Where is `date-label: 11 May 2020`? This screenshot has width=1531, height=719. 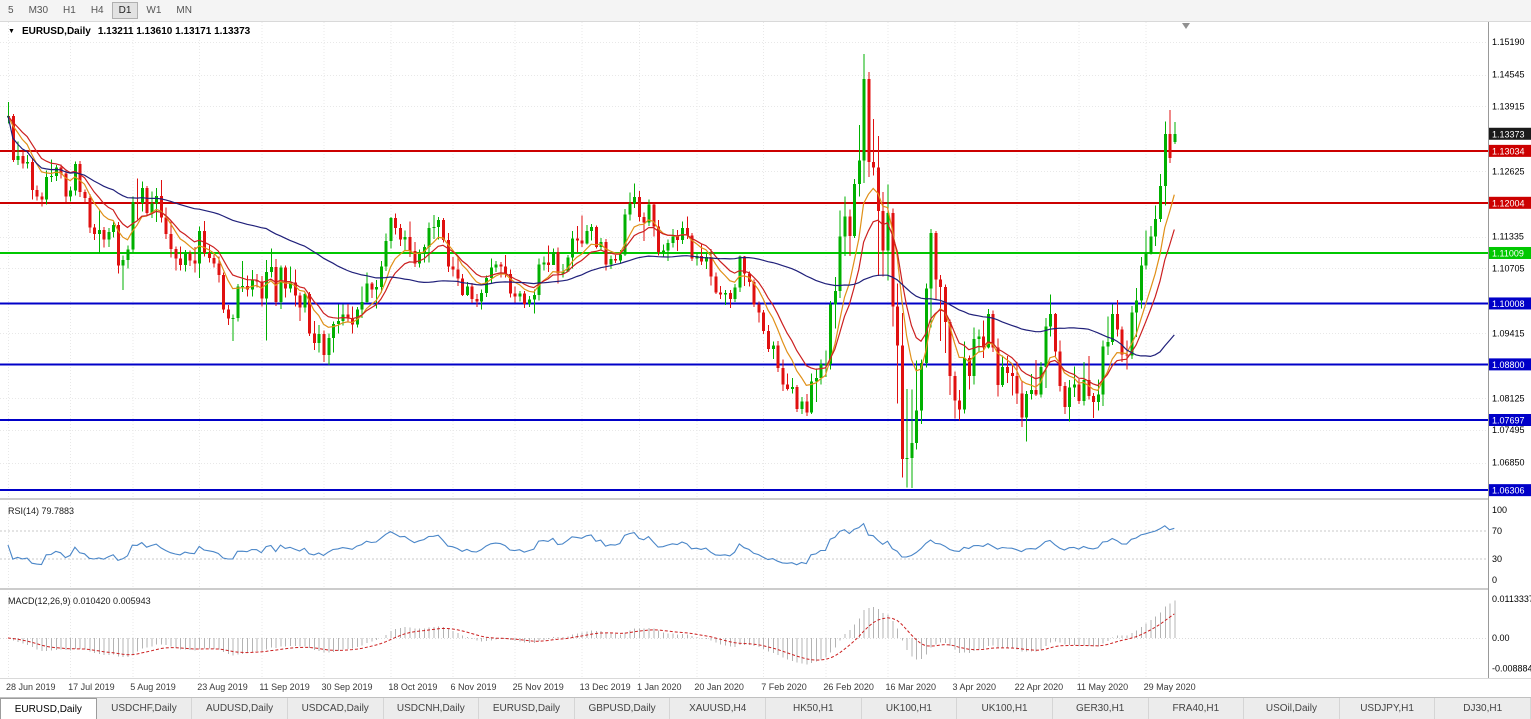
date-label: 11 May 2020 is located at coordinates (1102, 687).